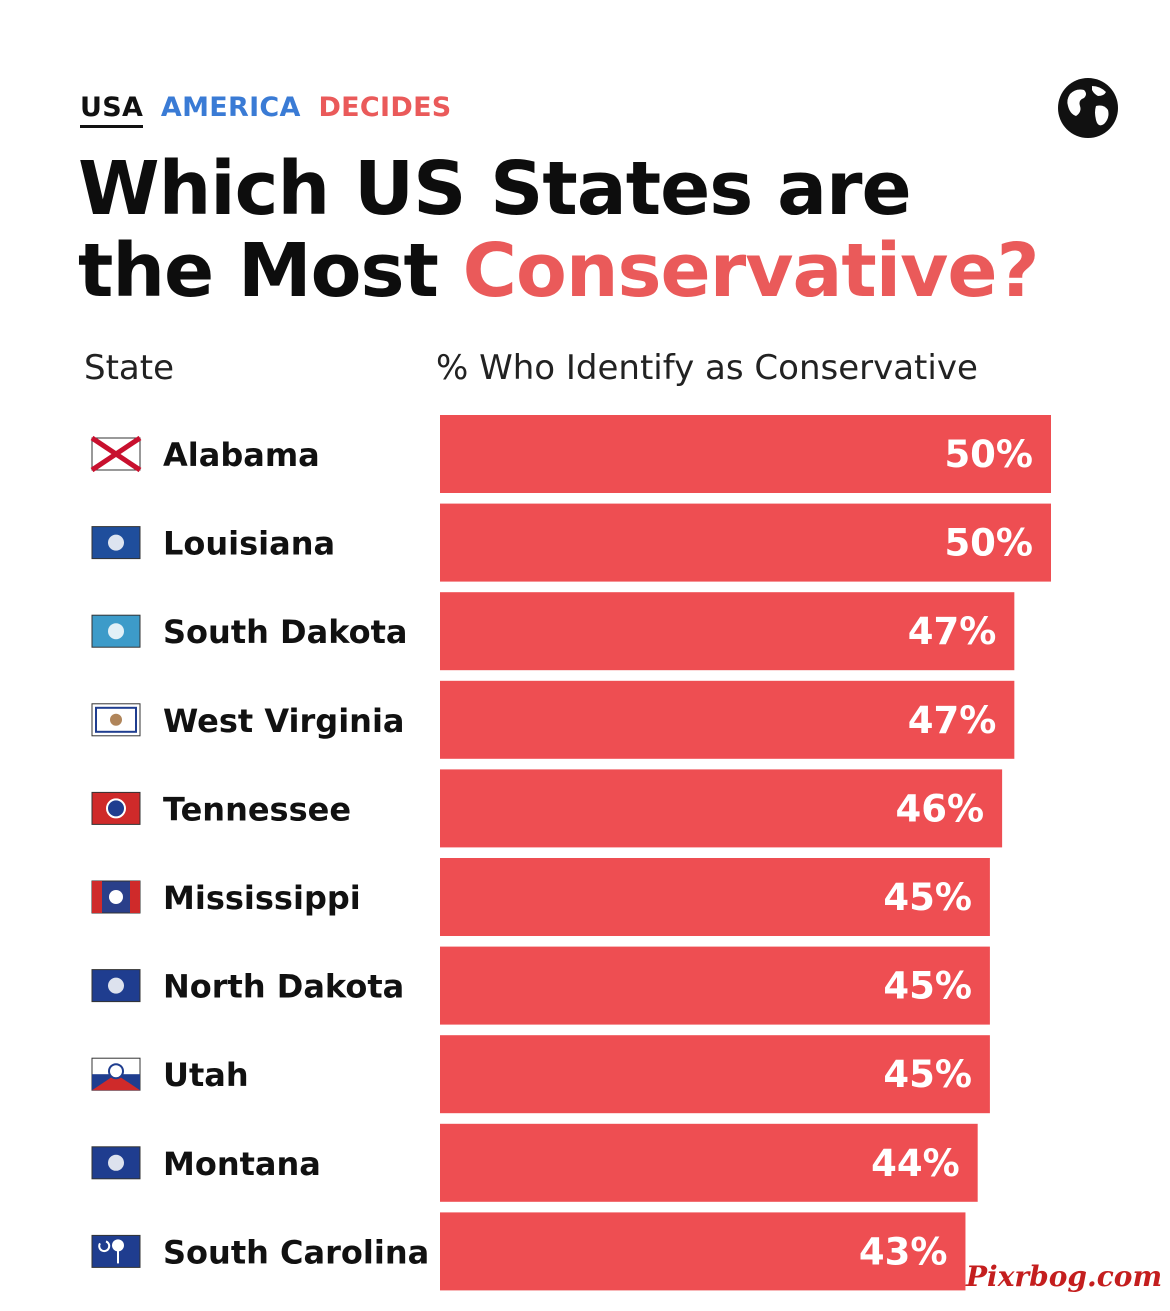  What do you see at coordinates (751, 271) in the screenshot?
I see `title-highlight: Conservative?` at bounding box center [751, 271].